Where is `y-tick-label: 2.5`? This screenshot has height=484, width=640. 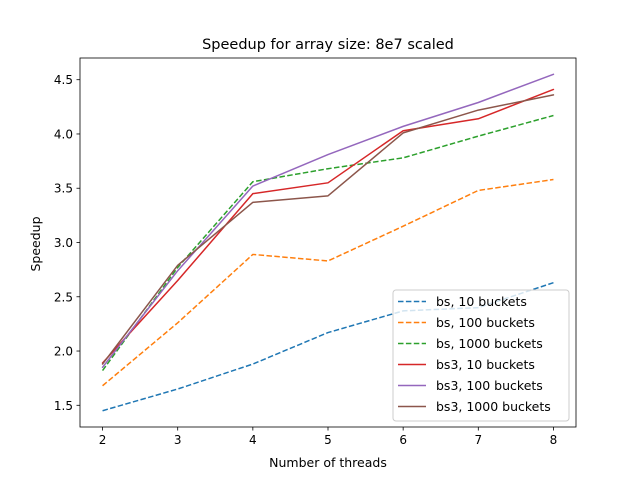 y-tick-label: 2.5 is located at coordinates (63, 297).